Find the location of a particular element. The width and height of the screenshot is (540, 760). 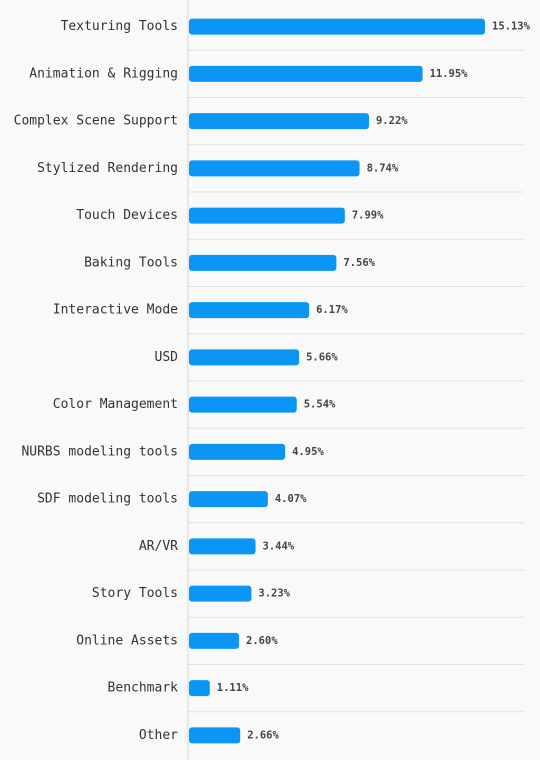

value-label-animation-rigging: 11.95% is located at coordinates (449, 74).